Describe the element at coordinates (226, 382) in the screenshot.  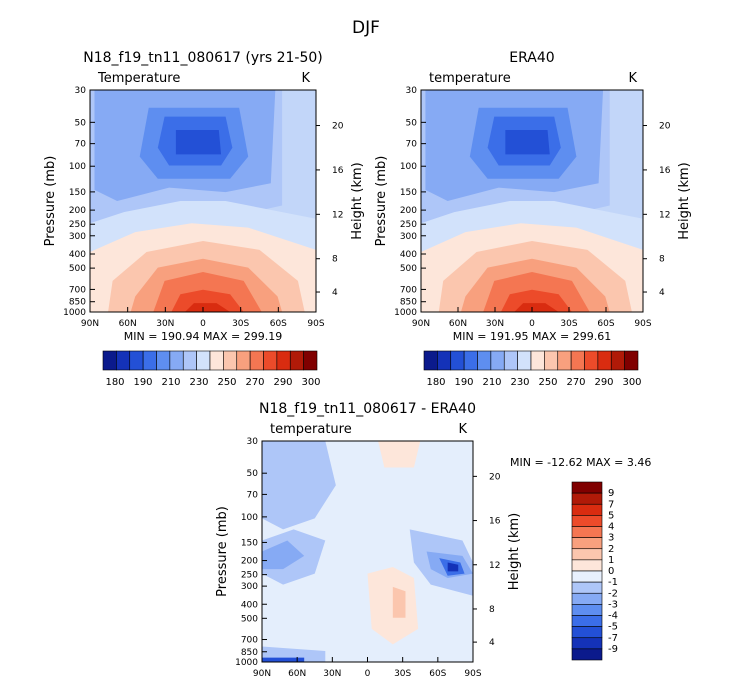
I see `colorbar-level-label: 250` at that location.